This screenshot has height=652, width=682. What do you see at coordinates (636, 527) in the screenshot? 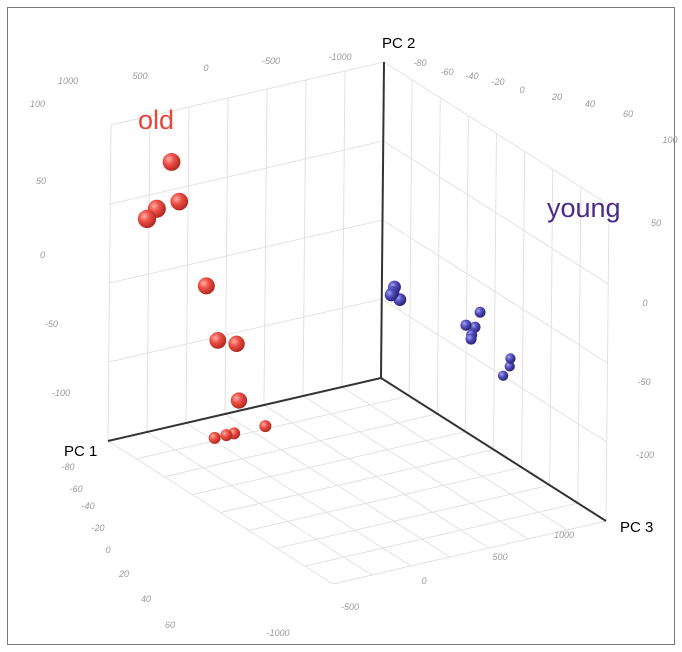
I see `axis-title-pc3: PC 3` at bounding box center [636, 527].